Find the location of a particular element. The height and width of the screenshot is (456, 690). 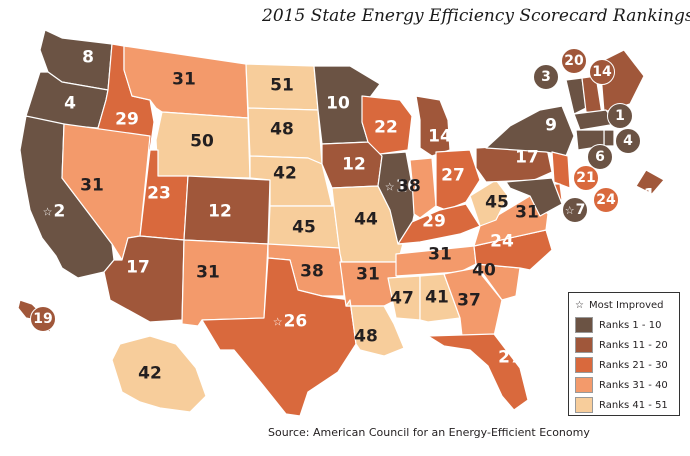

legend-label: Ranks 41 - 51 is located at coordinates (633, 405).